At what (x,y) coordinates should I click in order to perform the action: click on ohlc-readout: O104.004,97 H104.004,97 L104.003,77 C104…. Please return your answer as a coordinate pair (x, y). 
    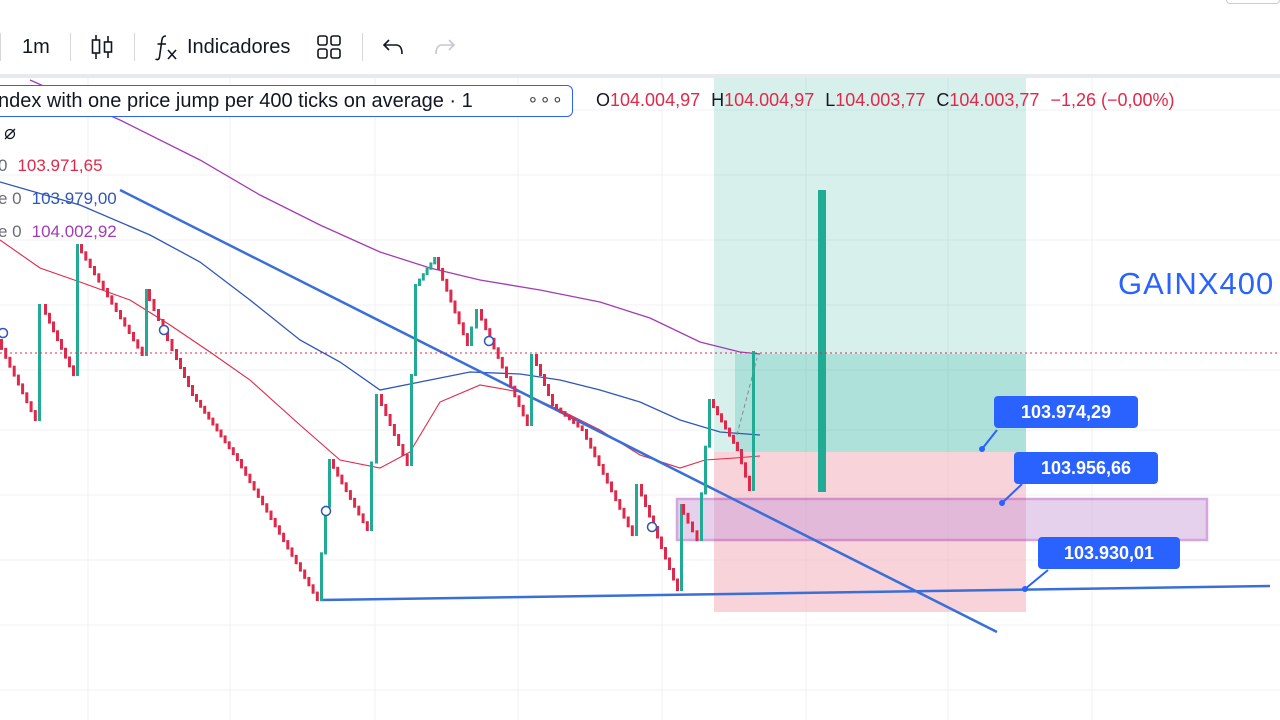
    Looking at the image, I should click on (885, 100).